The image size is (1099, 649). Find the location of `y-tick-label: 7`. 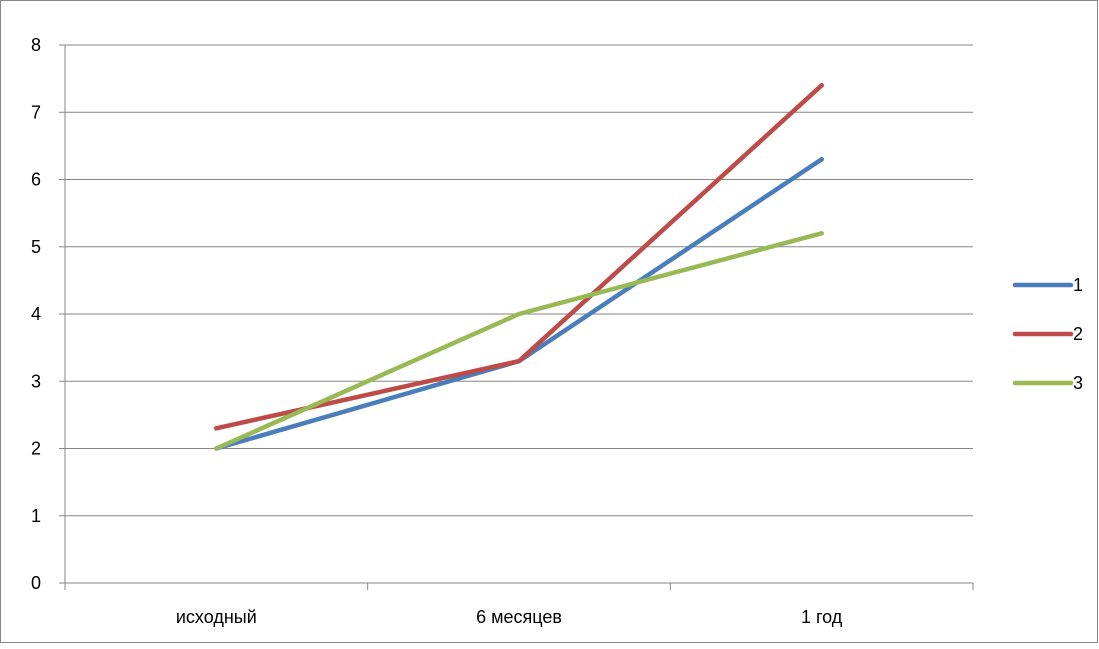

y-tick-label: 7 is located at coordinates (36, 112).